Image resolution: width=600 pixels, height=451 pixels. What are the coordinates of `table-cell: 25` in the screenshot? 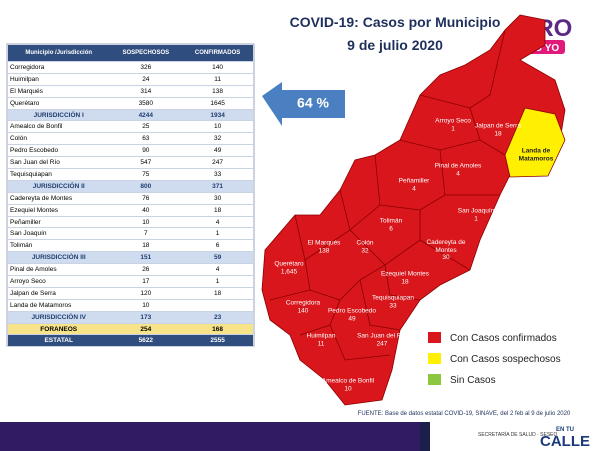 It's located at (146, 127).